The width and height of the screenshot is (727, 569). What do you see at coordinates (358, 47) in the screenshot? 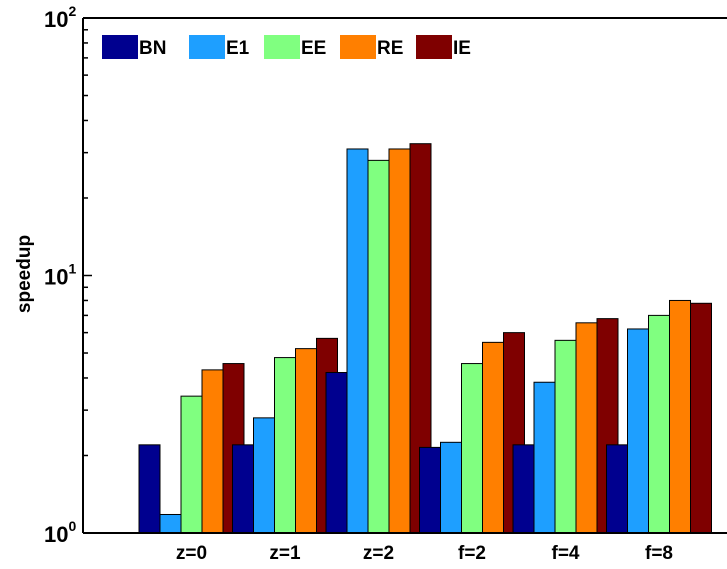
I see `legend-swatch-re` at bounding box center [358, 47].